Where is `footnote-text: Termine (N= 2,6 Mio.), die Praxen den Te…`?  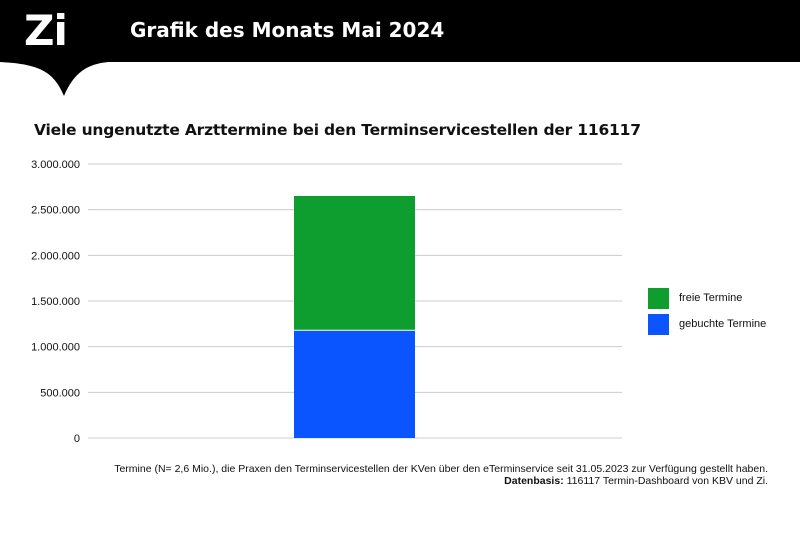
footnote-text: Termine (N= 2,6 Mio.), die Praxen den Te… is located at coordinates (441, 469).